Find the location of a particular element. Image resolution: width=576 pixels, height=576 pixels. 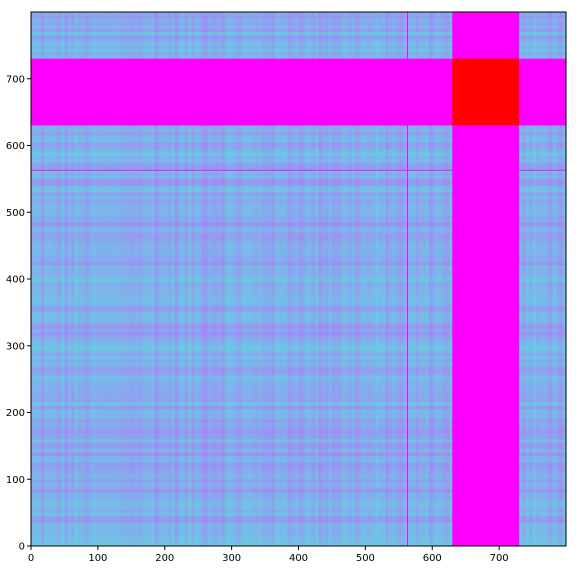

y-tick-label: 100 is located at coordinates (15, 480).